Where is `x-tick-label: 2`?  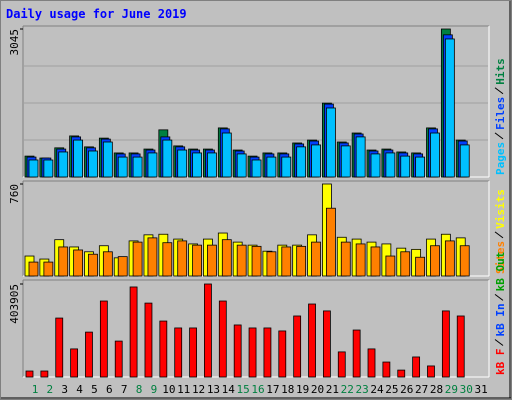
x-tick-label: 2 is located at coordinates (50, 389).